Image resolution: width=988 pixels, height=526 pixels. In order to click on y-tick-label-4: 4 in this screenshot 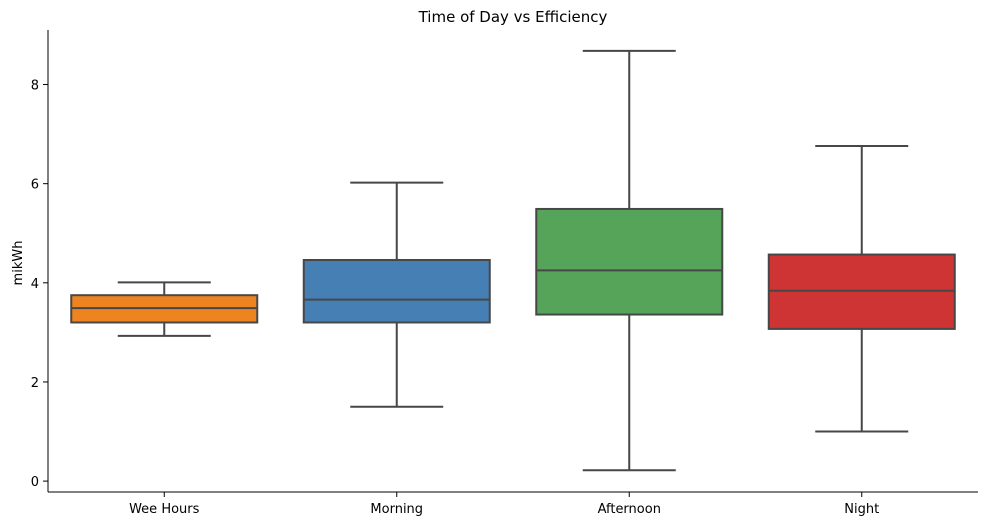, I will do `click(35, 284)`.